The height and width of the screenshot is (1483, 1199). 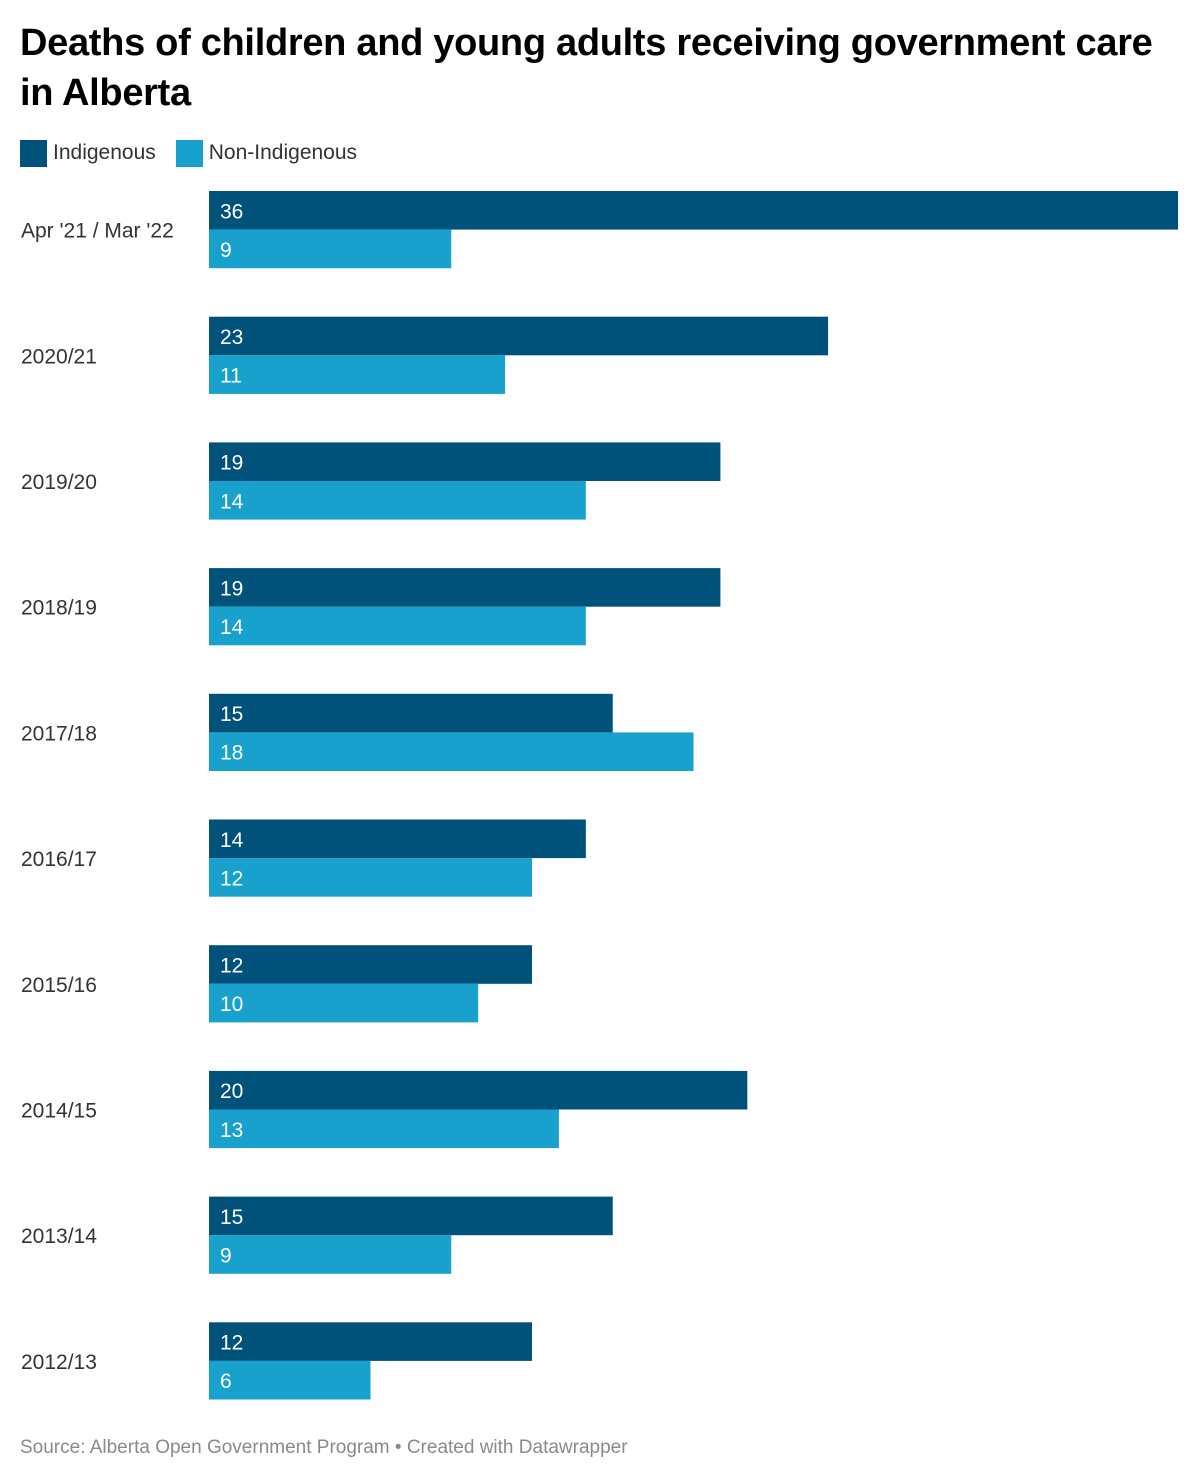 What do you see at coordinates (231, 1004) in the screenshot?
I see `data-label-non-indigenous: 10` at bounding box center [231, 1004].